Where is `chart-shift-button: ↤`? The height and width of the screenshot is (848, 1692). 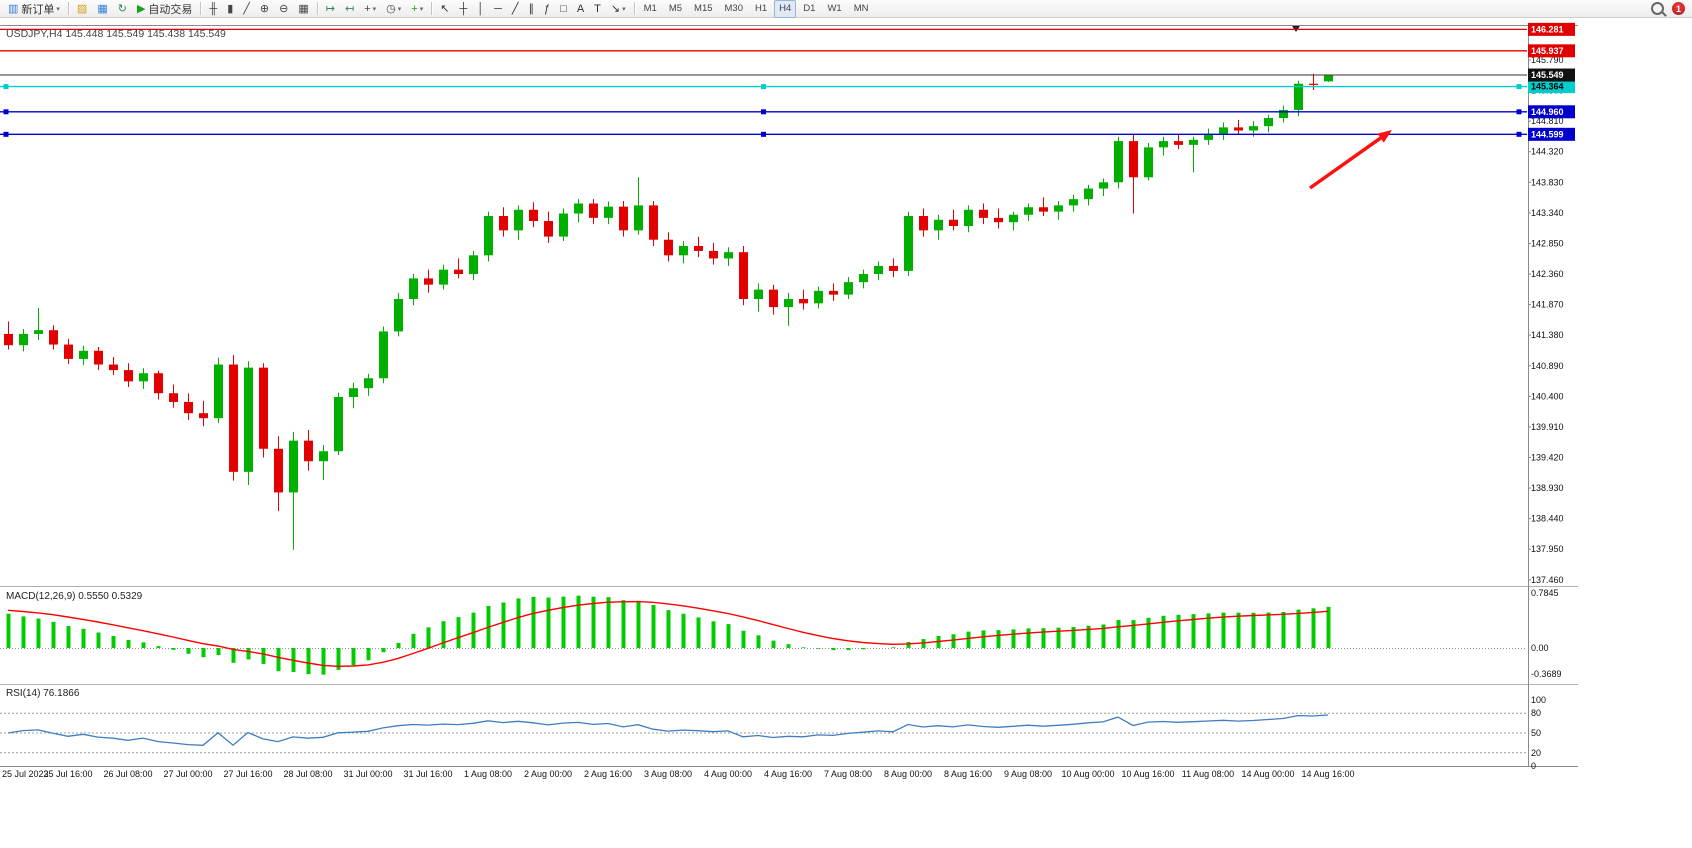 chart-shift-button: ↤ is located at coordinates (349, 9).